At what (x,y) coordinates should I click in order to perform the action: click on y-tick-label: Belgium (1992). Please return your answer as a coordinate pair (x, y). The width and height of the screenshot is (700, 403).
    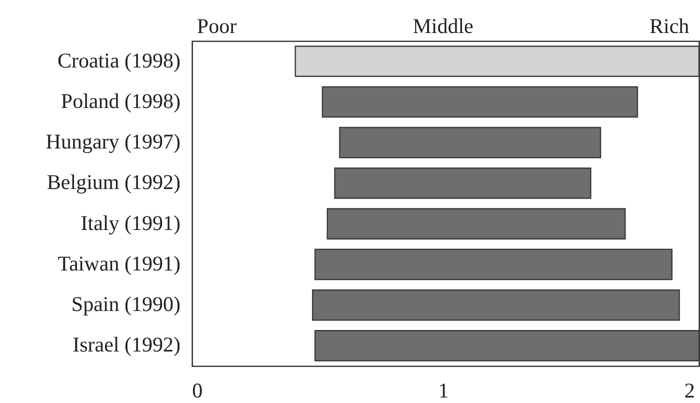
    Looking at the image, I should click on (113, 182).